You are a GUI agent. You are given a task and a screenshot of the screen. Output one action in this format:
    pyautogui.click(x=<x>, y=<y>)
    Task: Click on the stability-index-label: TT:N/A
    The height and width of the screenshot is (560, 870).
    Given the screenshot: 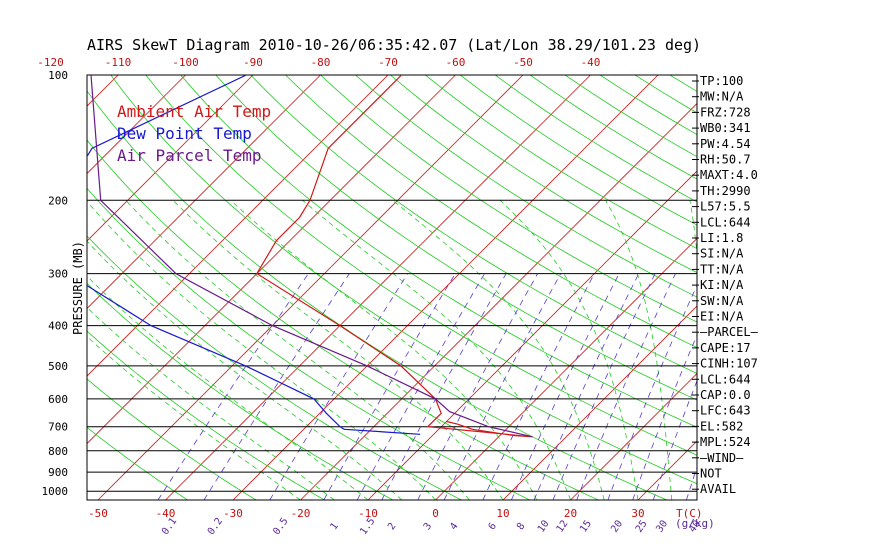 What is the action you would take?
    pyautogui.click(x=722, y=269)
    